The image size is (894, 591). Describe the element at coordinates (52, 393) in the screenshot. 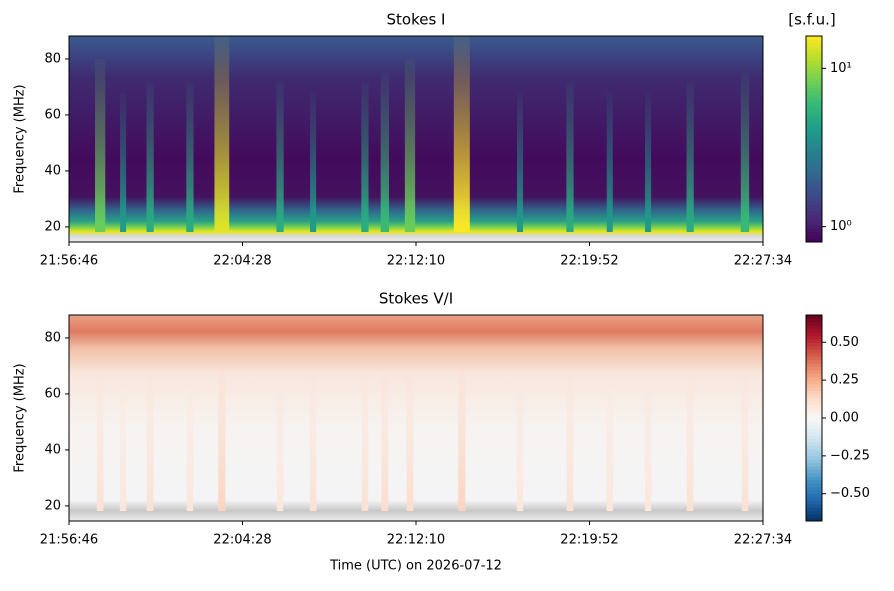

I see `y-tick-label: 60` at that location.